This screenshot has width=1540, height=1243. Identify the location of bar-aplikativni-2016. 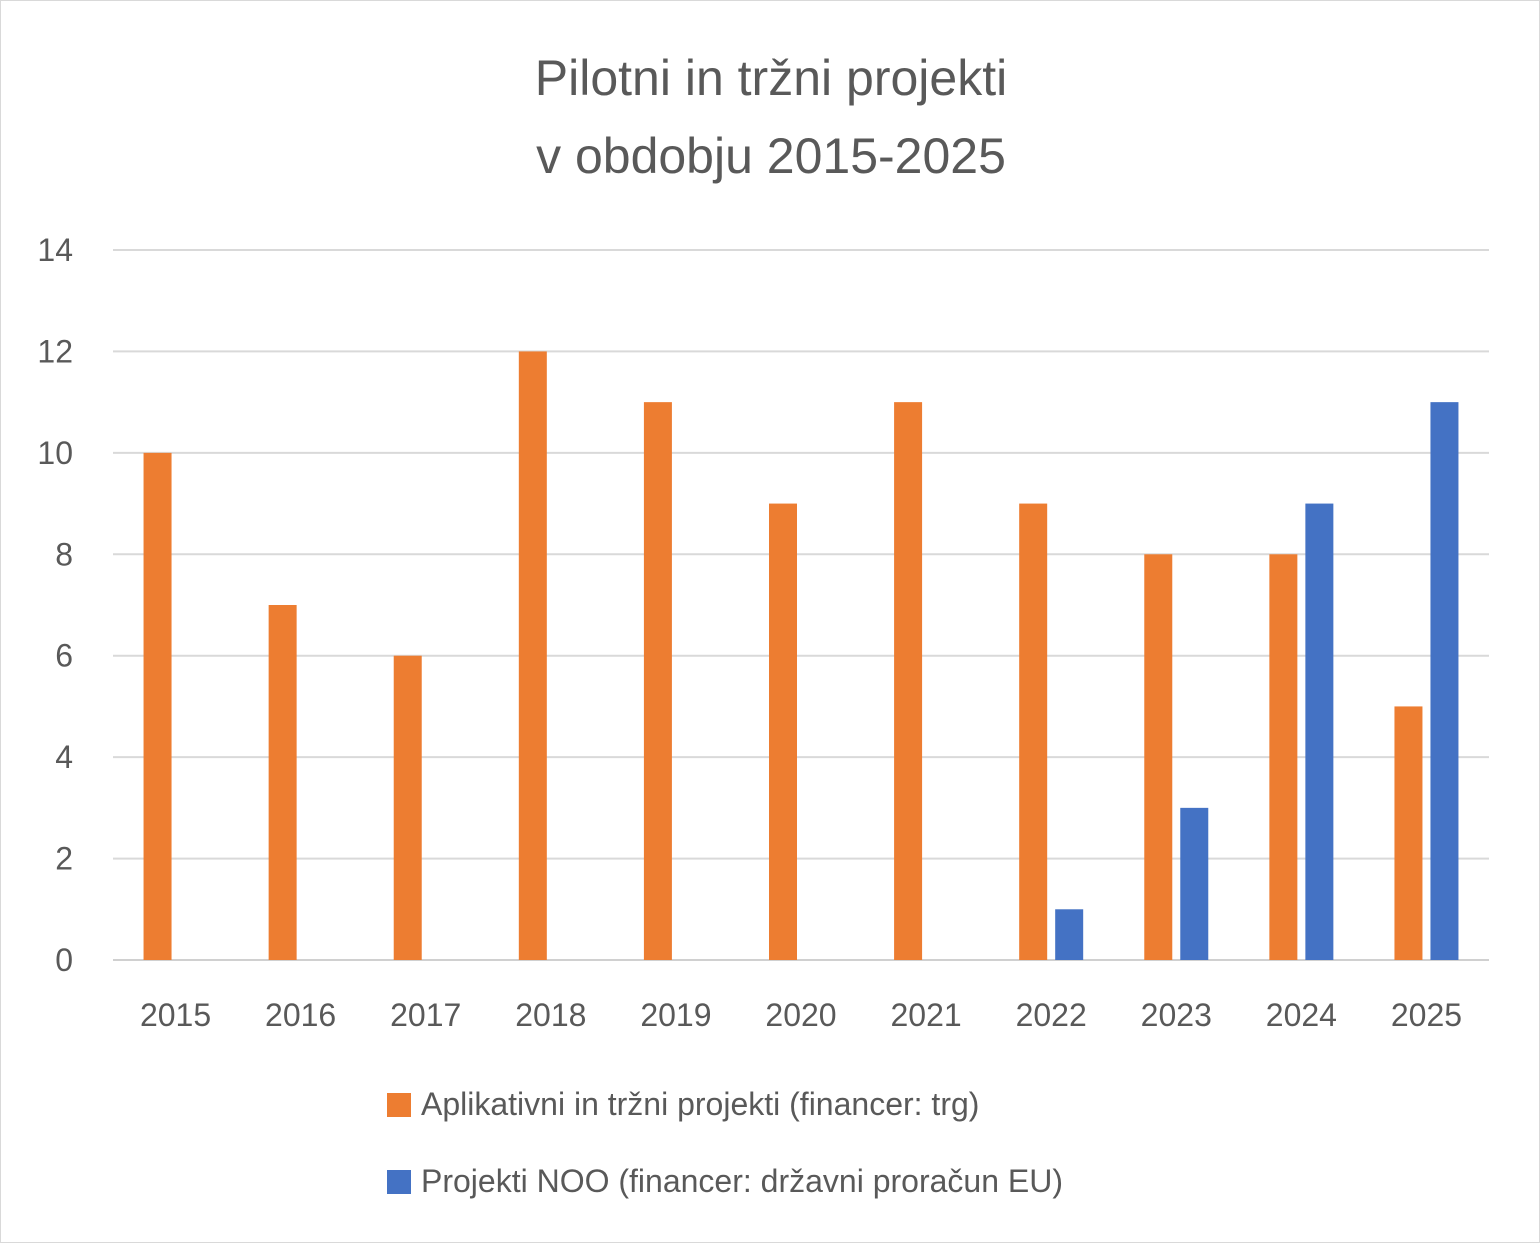
(282, 782).